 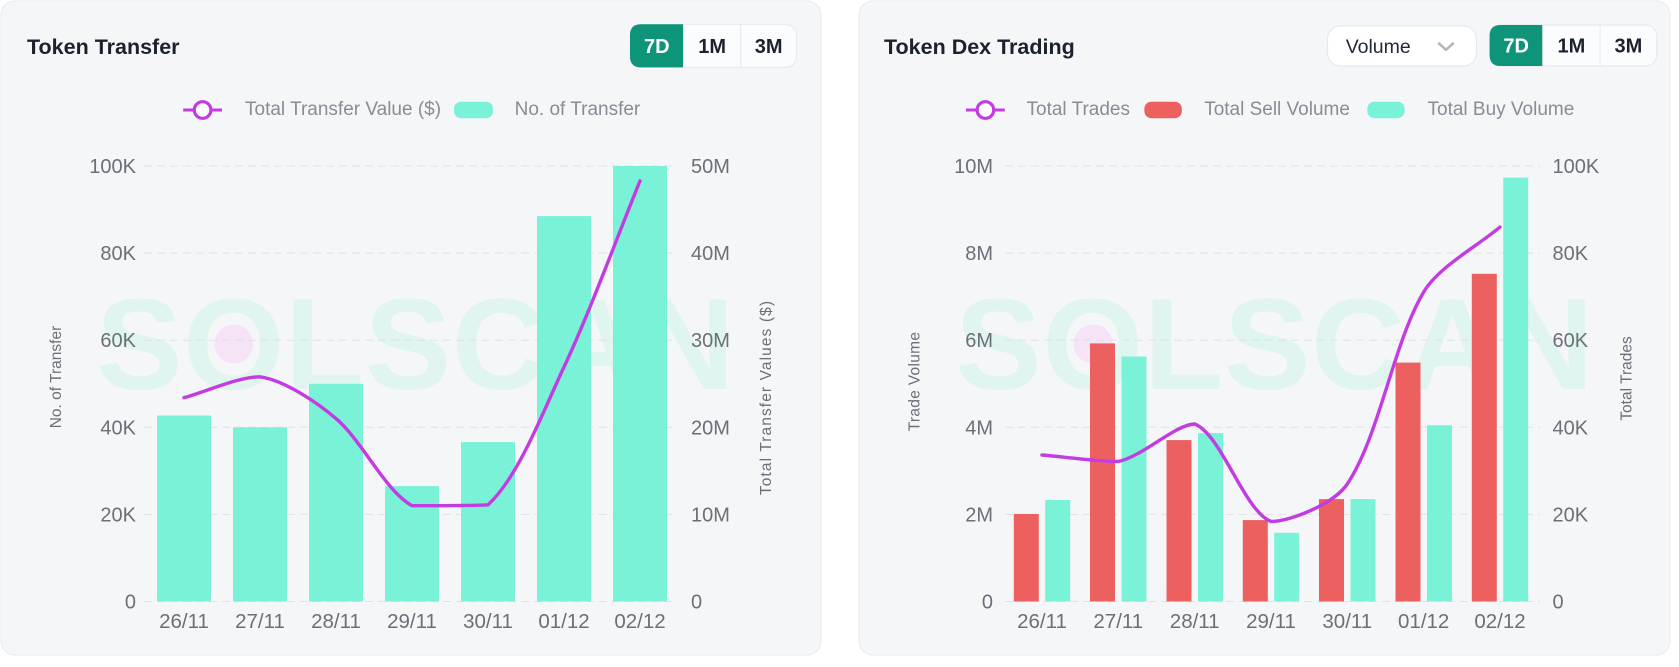 What do you see at coordinates (343, 109) in the screenshot?
I see `svg-text: Total Transfer Value ($)` at bounding box center [343, 109].